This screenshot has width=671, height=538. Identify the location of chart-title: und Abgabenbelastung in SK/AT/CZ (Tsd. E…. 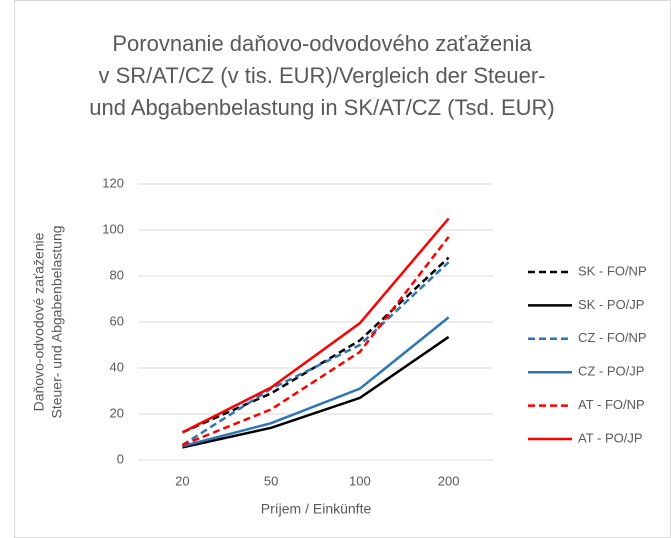
(322, 107).